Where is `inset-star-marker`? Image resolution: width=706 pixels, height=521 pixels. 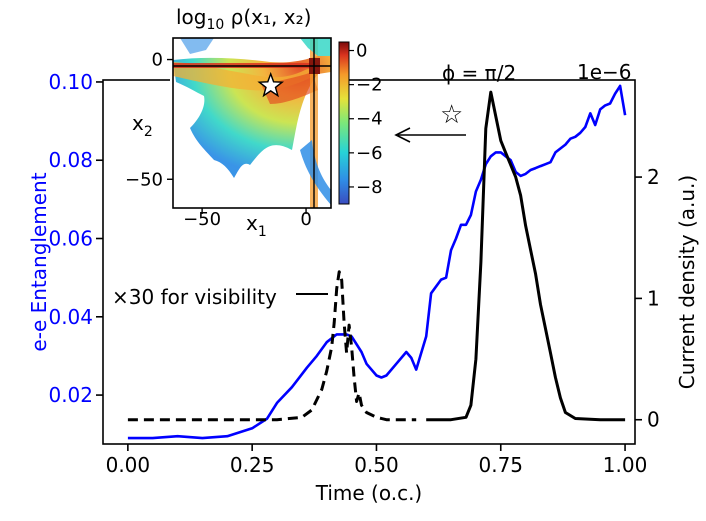
inset-star-marker is located at coordinates (271, 84).